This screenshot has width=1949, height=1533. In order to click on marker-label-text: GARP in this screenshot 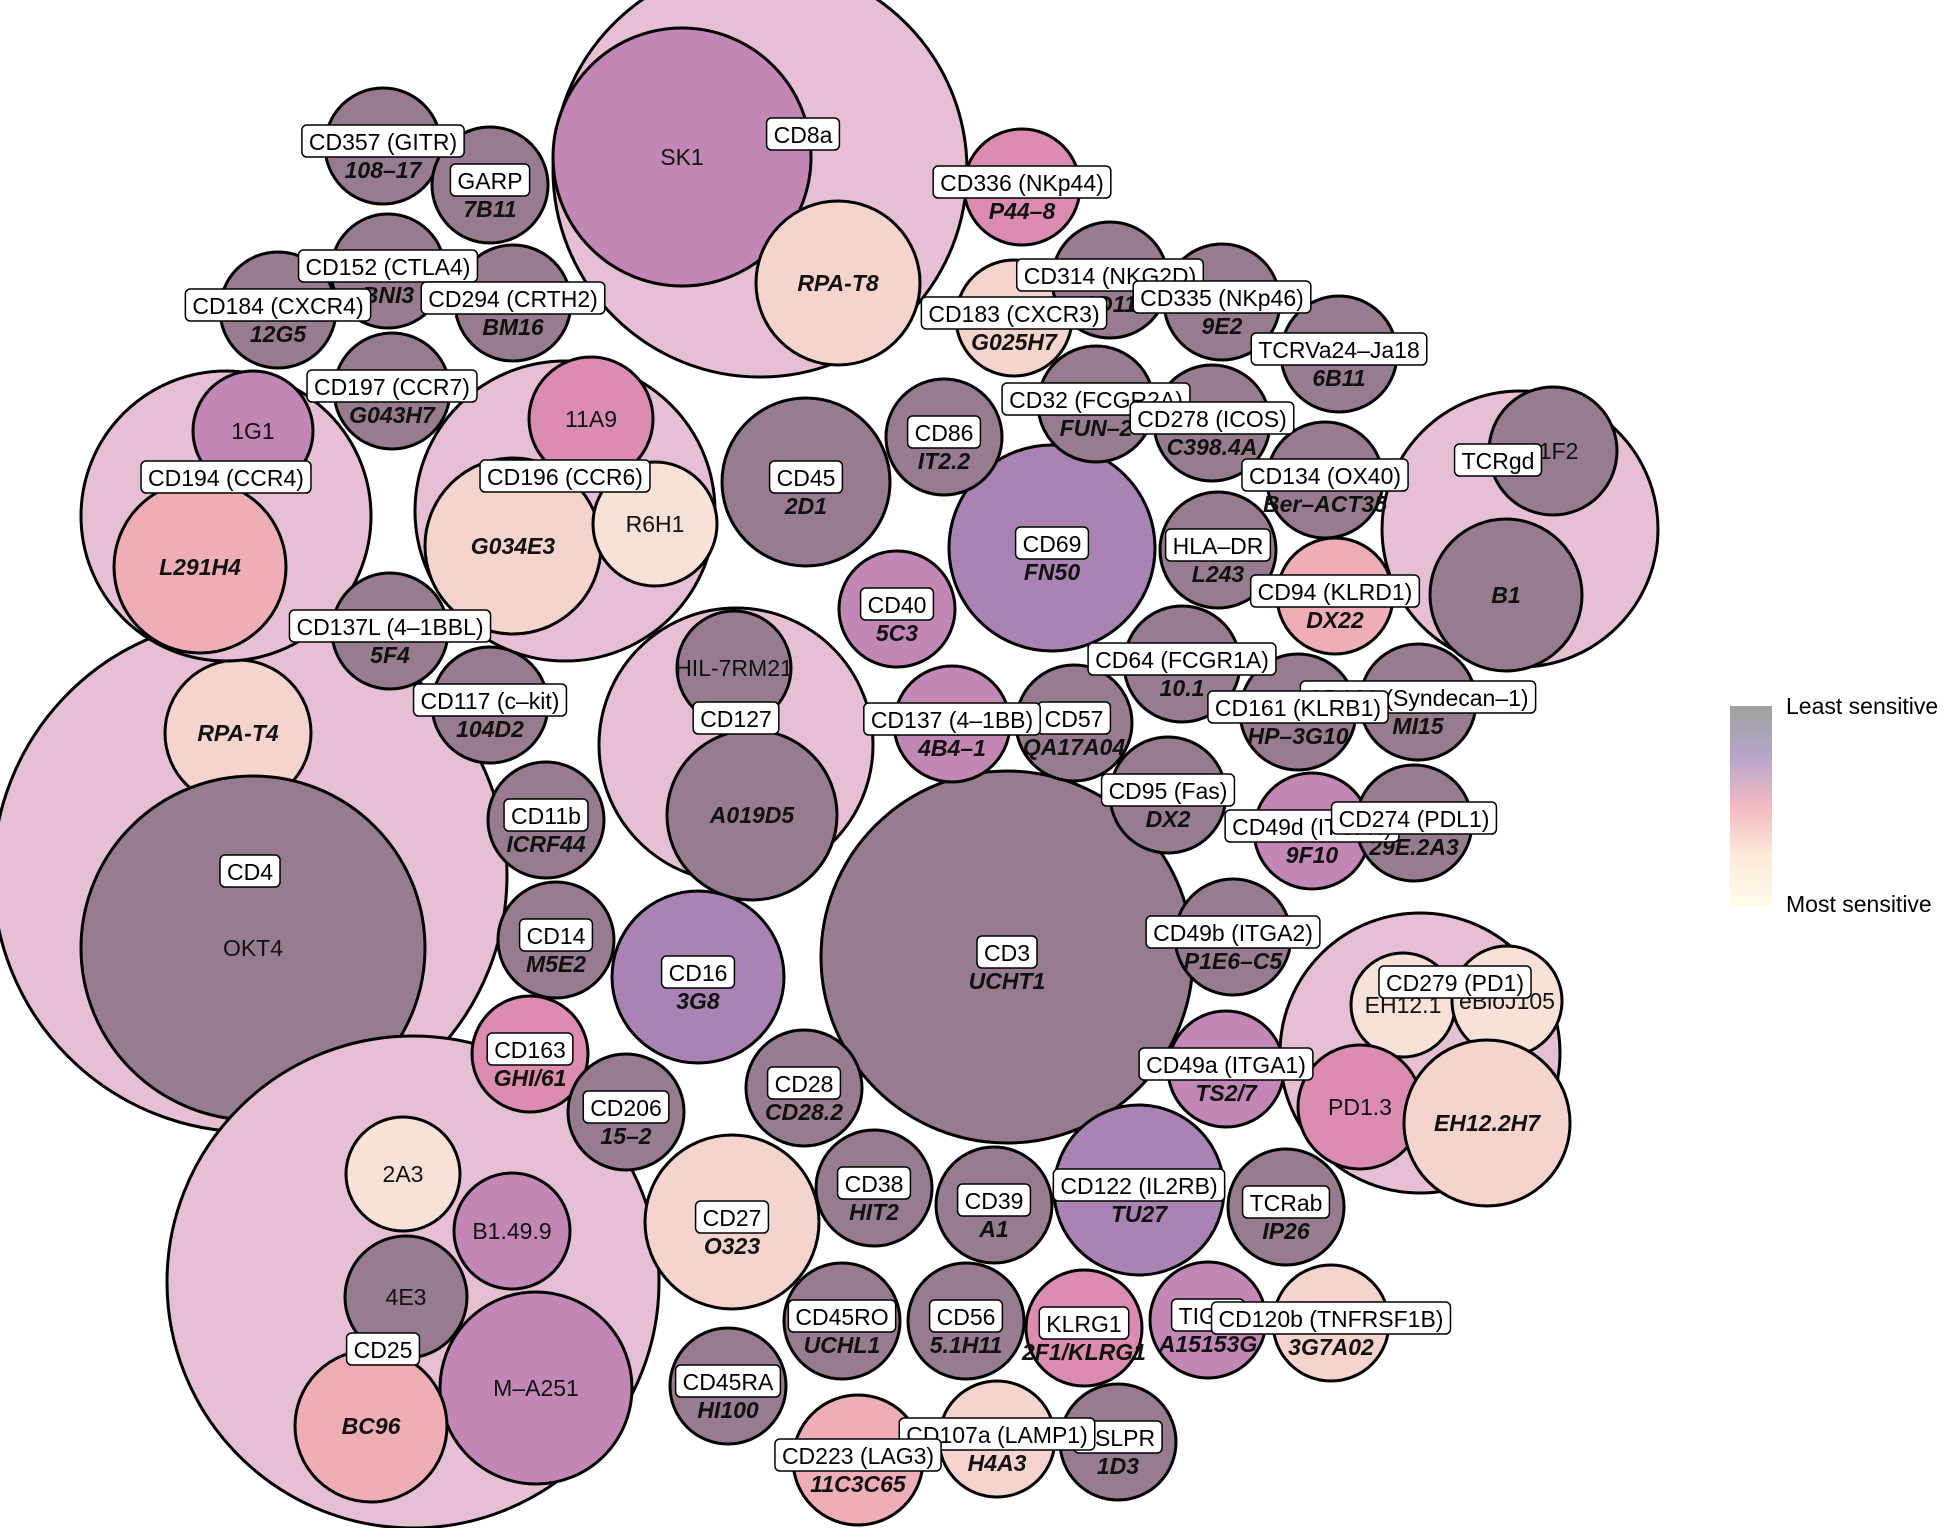, I will do `click(489, 181)`.